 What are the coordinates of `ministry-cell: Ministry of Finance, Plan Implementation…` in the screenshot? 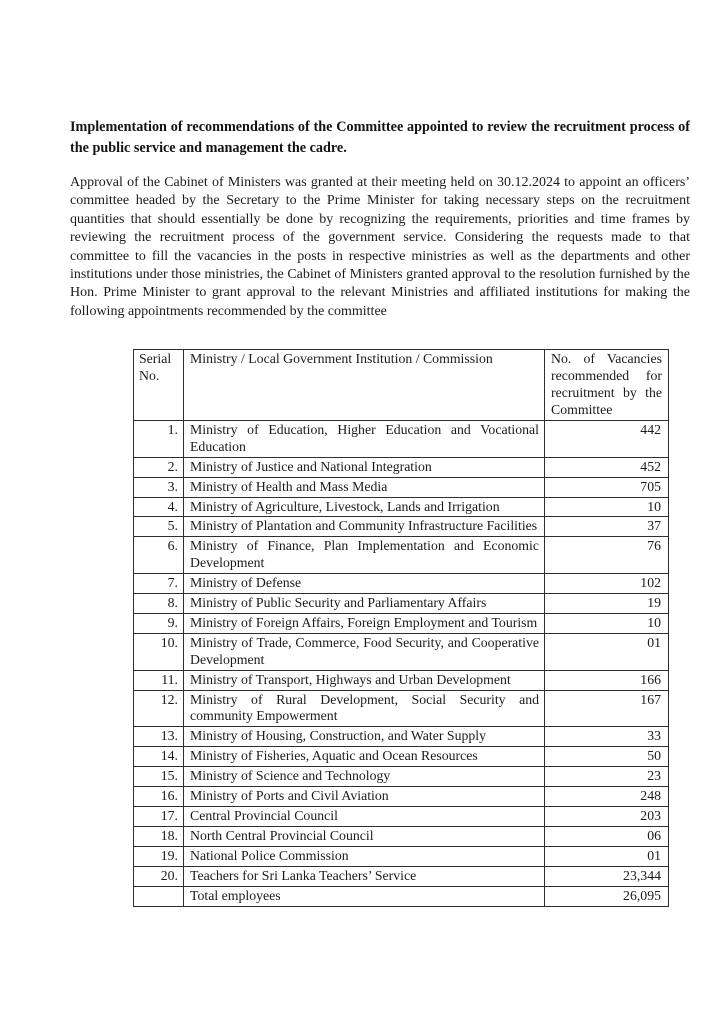 It's located at (364, 555).